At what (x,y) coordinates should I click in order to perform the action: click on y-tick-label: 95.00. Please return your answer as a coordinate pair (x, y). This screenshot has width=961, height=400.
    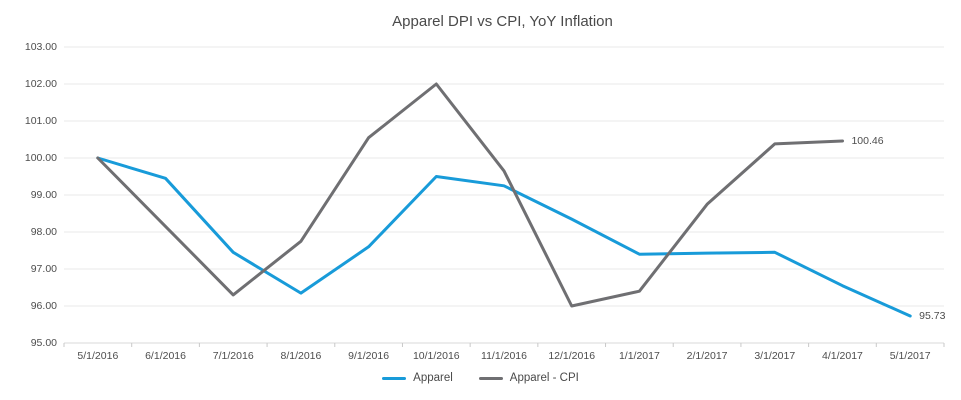
    Looking at the image, I should click on (43, 343).